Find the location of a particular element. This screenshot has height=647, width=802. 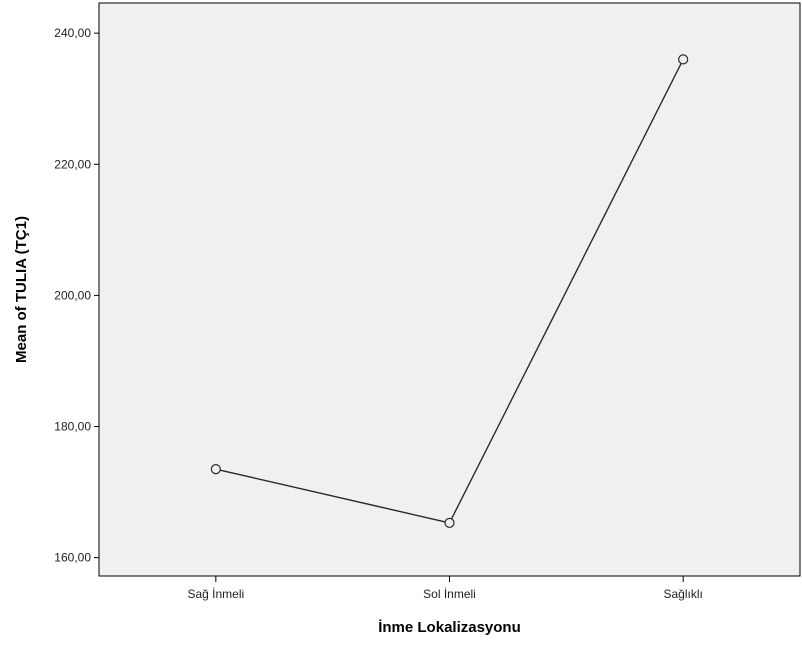

x-tick-label: Sağ İnmeli is located at coordinates (215, 594).